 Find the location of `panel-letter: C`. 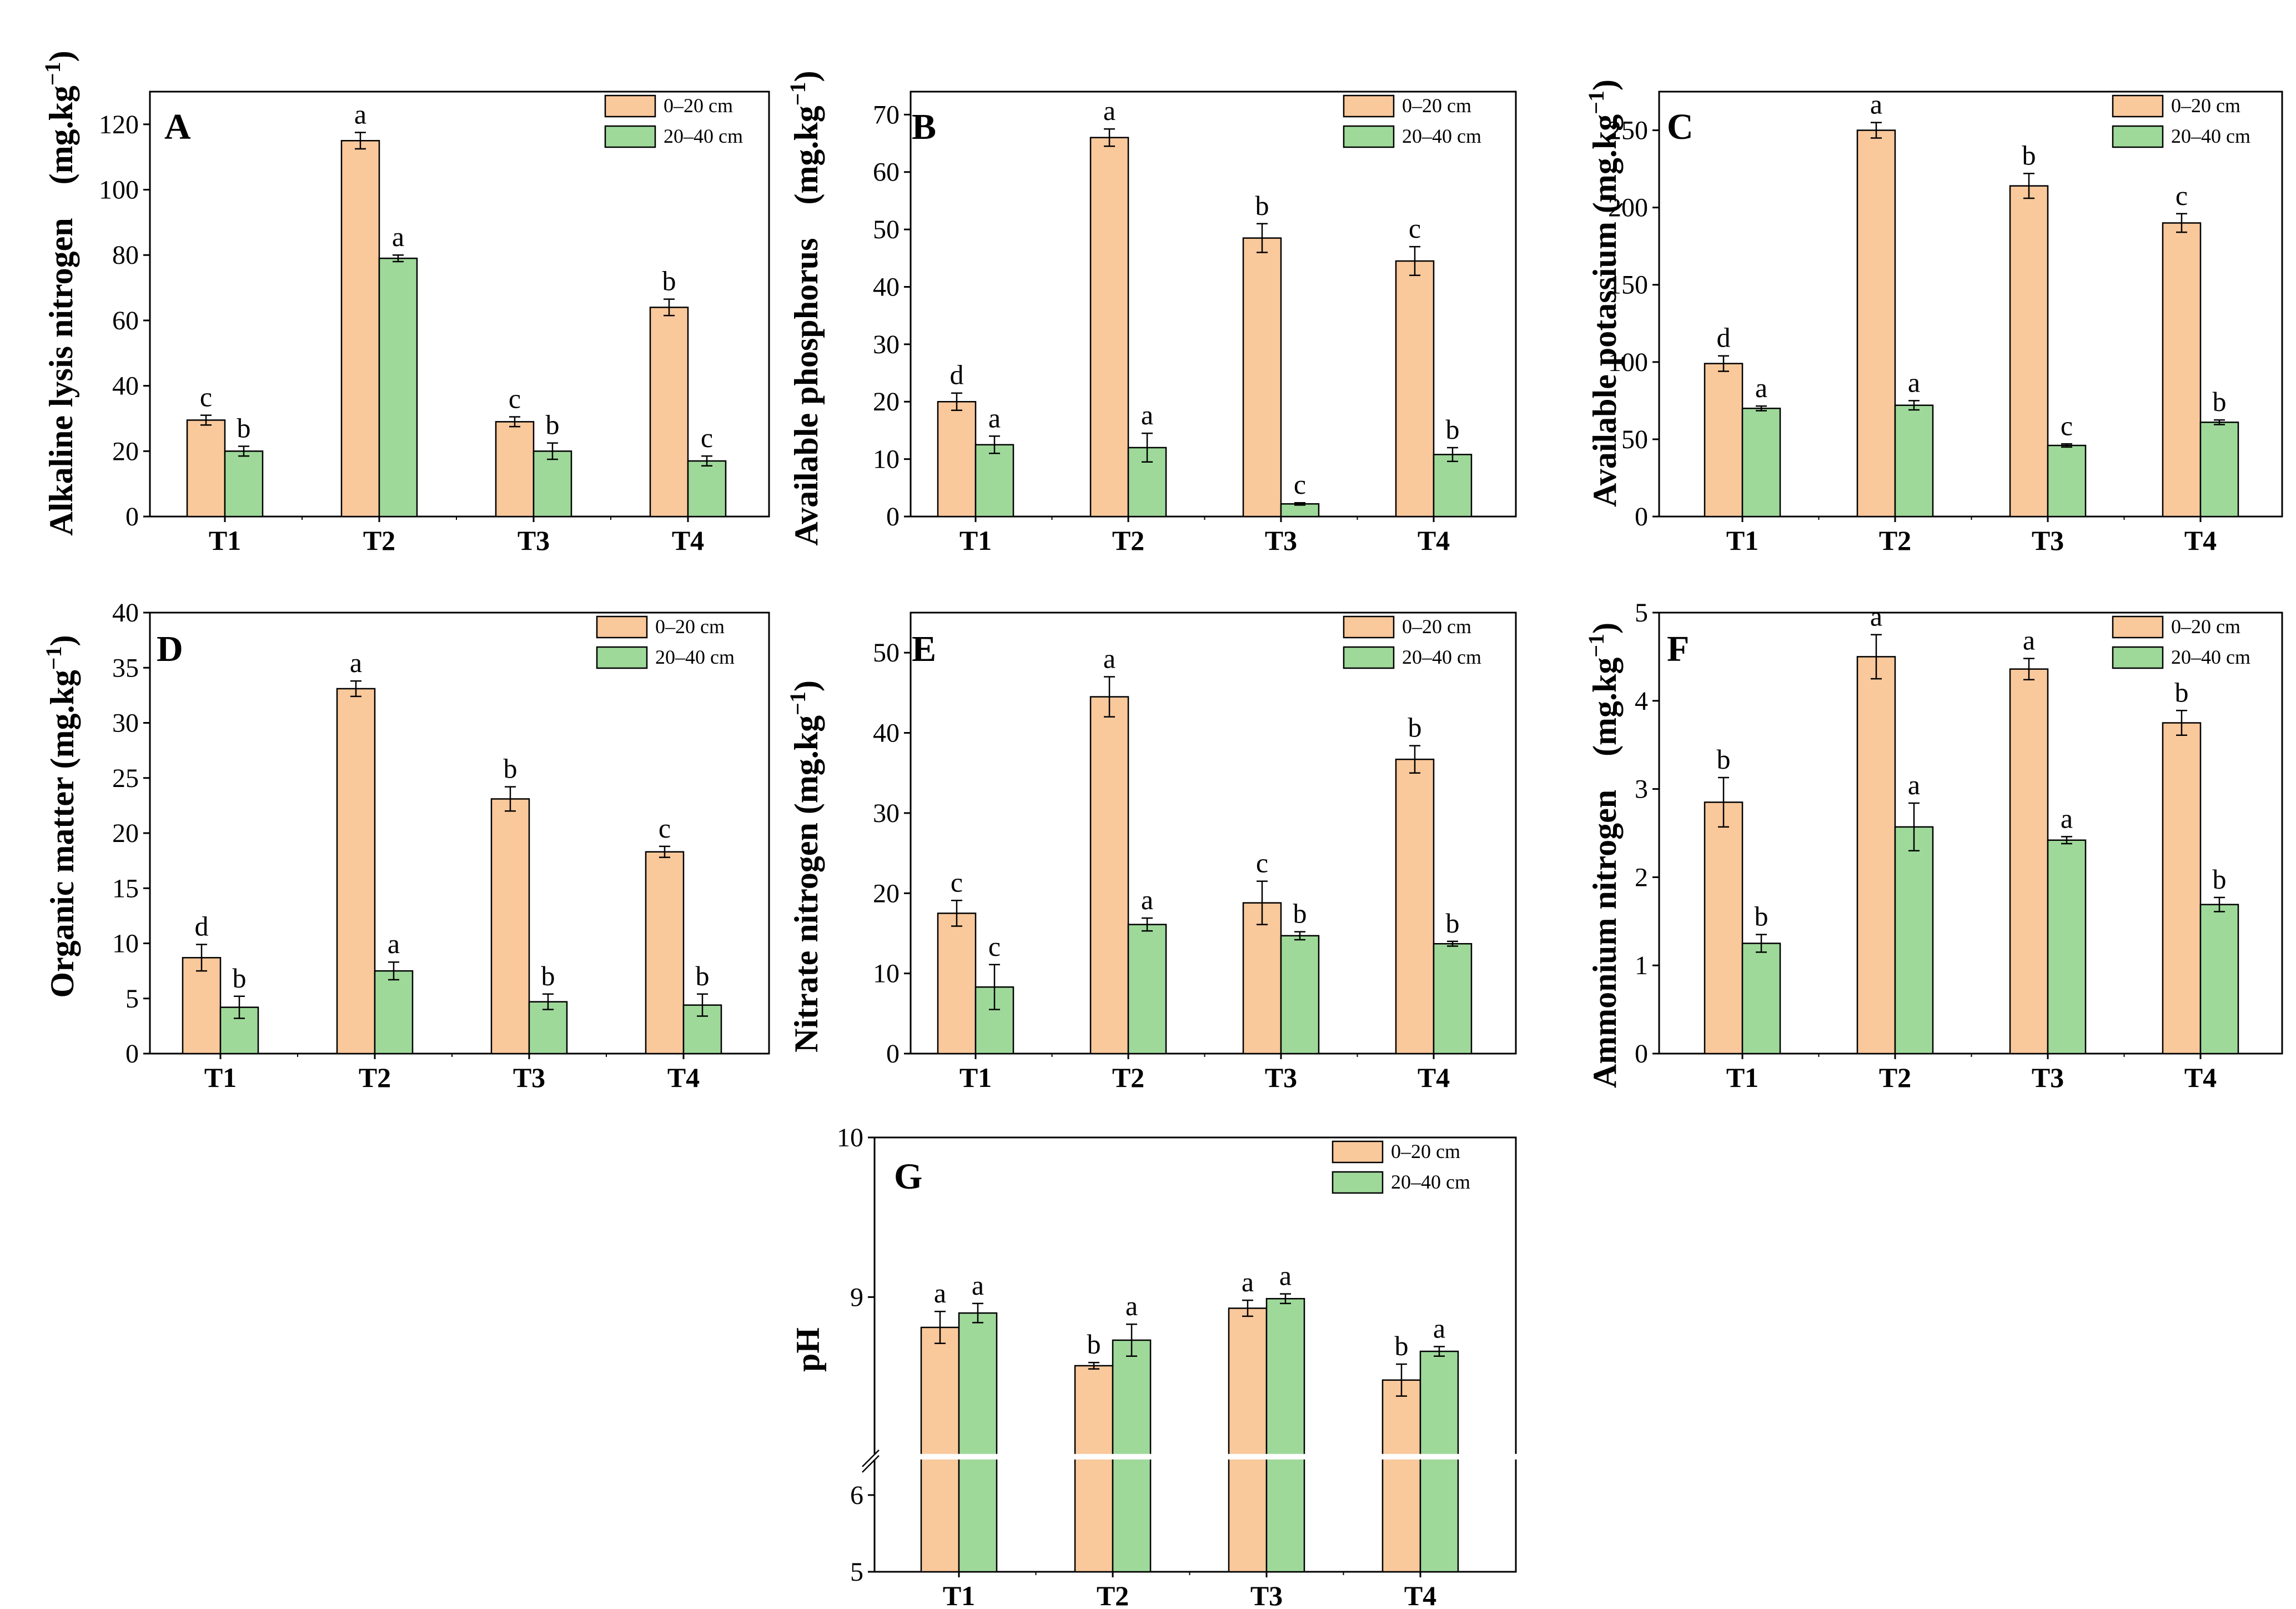

panel-letter: C is located at coordinates (1680, 127).